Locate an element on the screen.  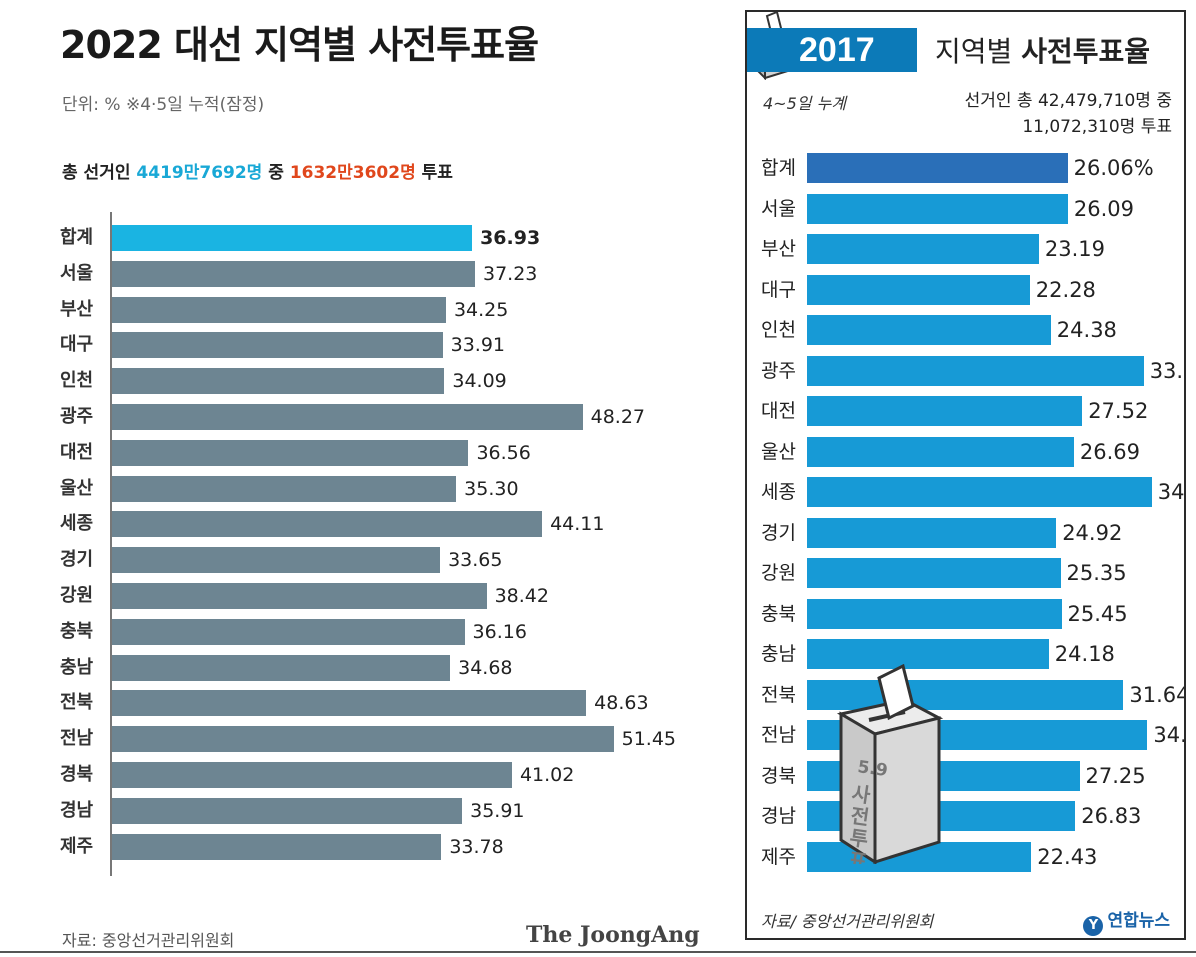
category-label-2022: 강원 is located at coordinates (77, 595).